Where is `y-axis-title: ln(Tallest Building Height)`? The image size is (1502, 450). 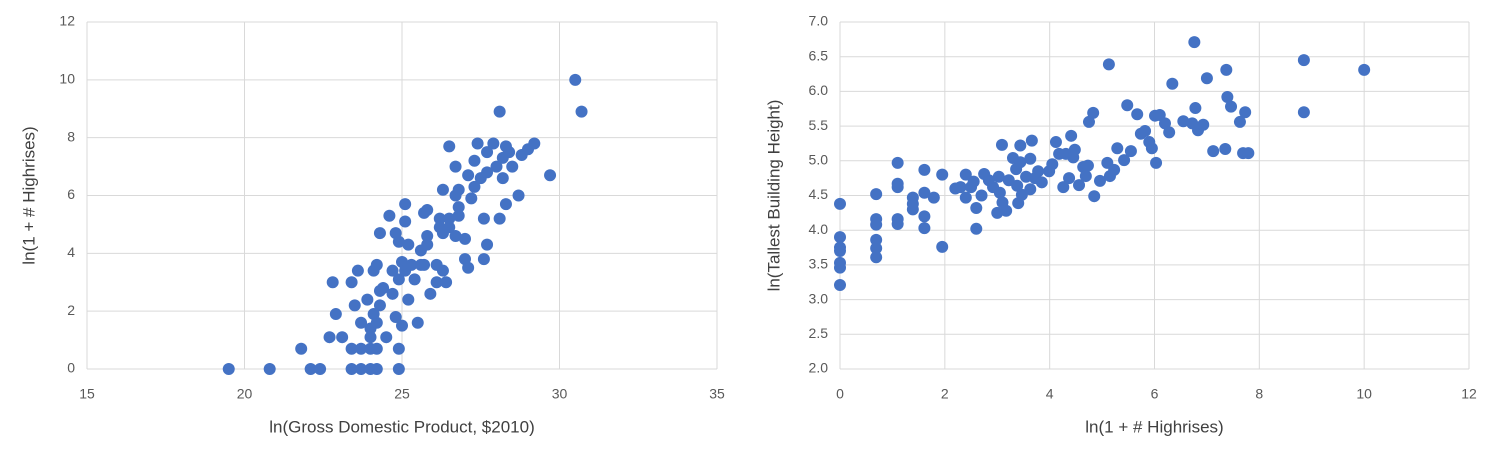
y-axis-title: ln(Tallest Building Height) is located at coordinates (773, 196).